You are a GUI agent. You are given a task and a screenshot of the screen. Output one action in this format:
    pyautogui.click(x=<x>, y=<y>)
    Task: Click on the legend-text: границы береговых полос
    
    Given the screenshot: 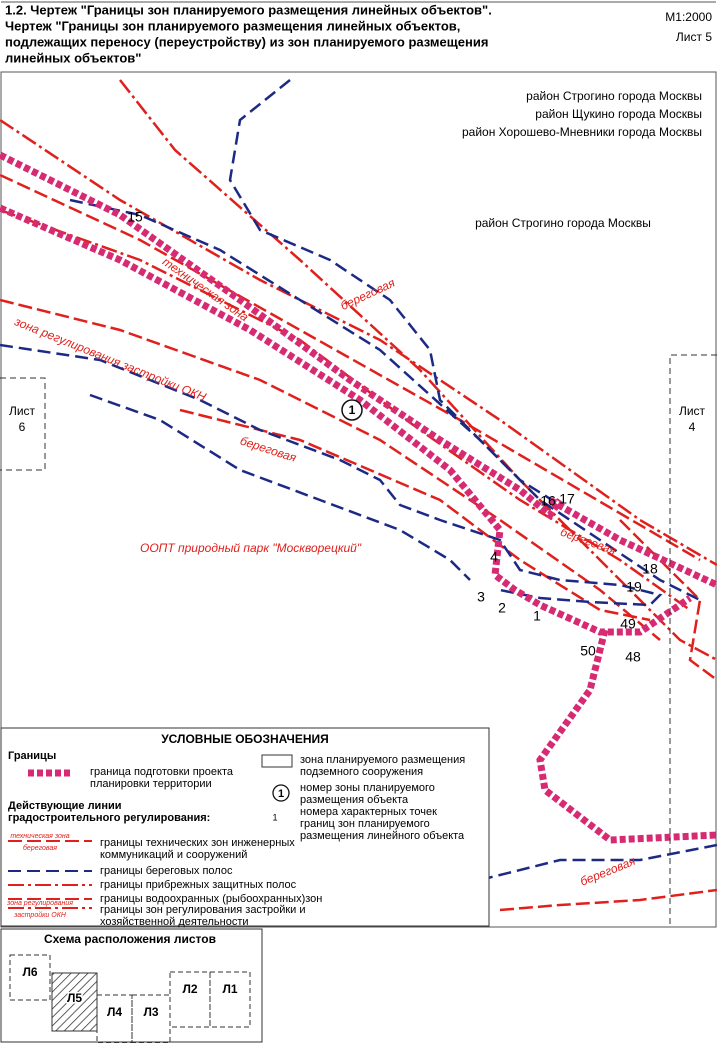 What is the action you would take?
    pyautogui.click(x=166, y=871)
    